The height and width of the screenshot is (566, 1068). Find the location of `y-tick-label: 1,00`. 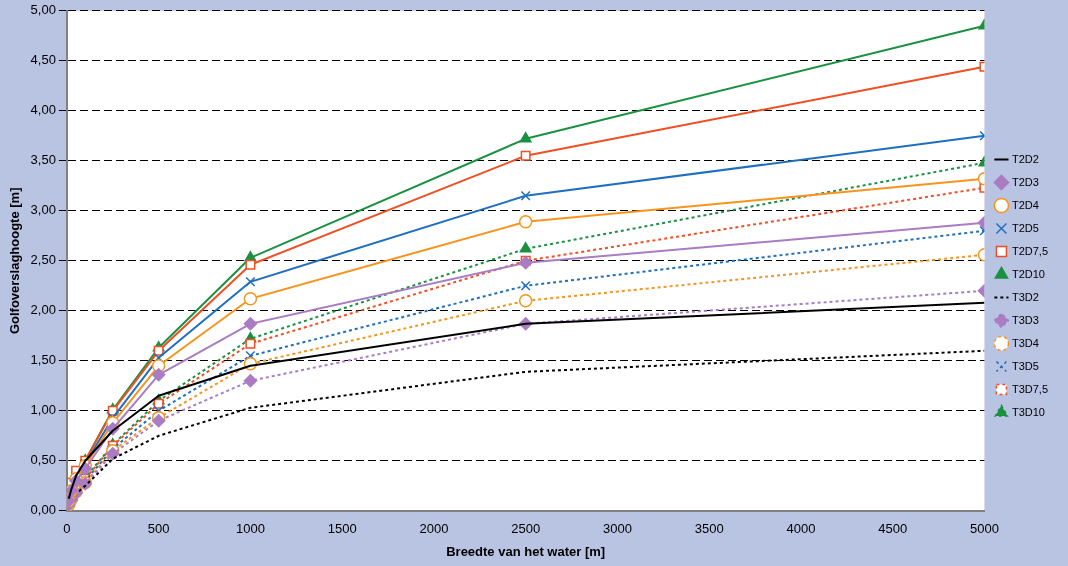

y-tick-label: 1,00 is located at coordinates (43, 410).